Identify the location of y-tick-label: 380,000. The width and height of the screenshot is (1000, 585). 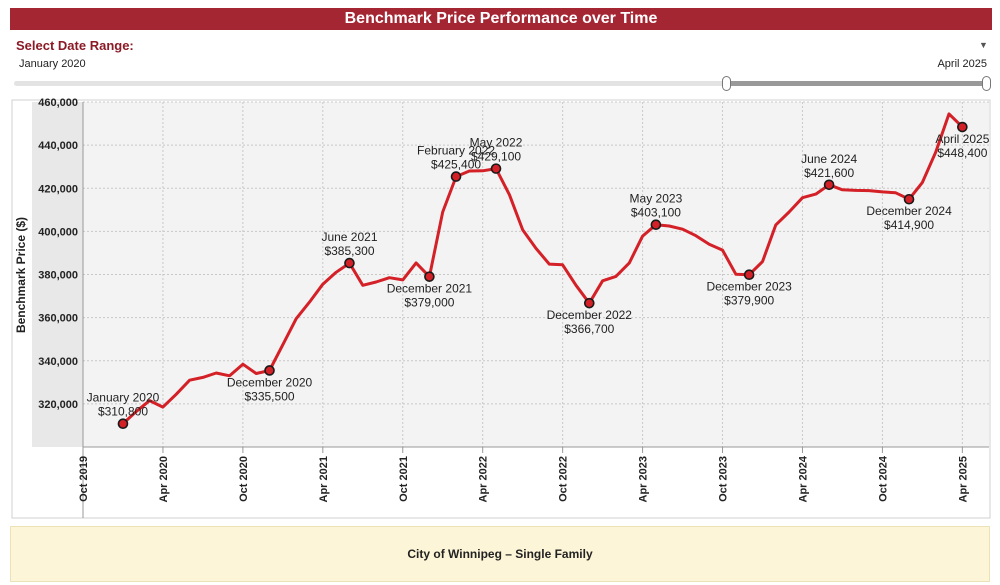
(58, 276).